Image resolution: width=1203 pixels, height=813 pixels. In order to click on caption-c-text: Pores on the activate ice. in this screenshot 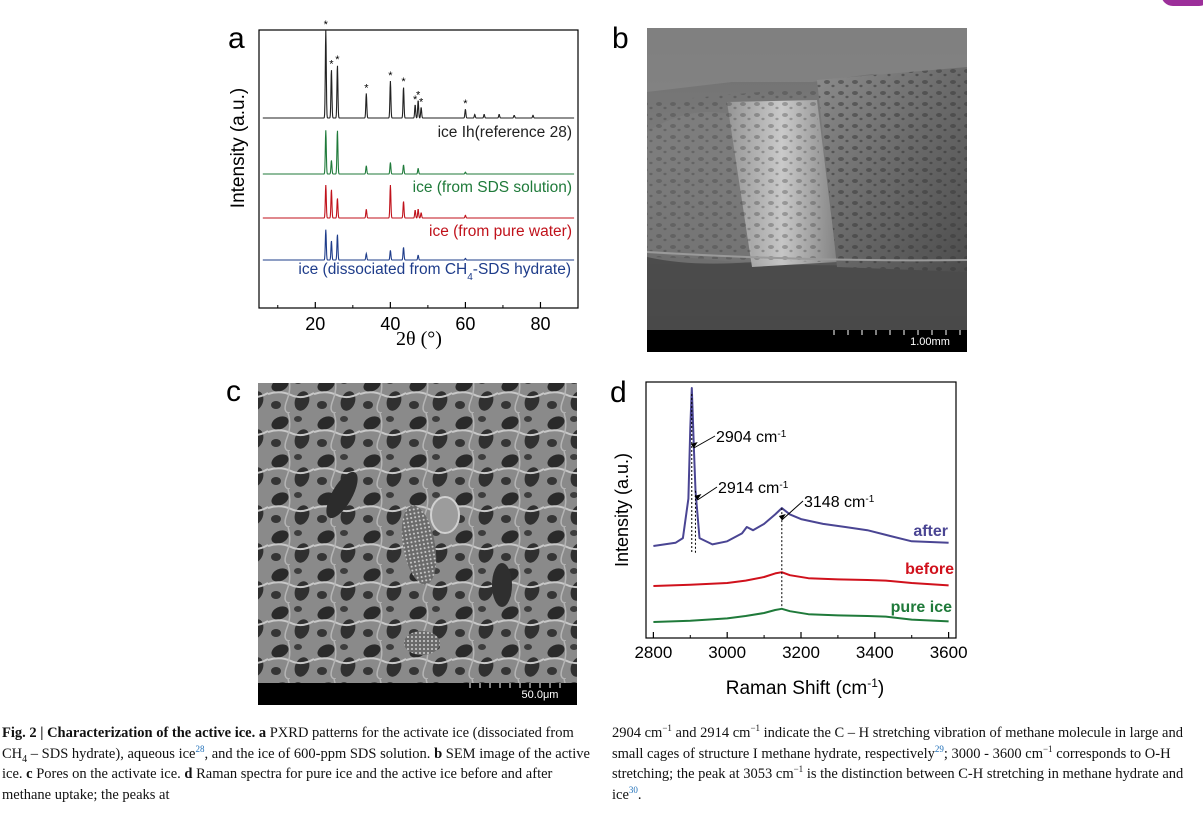, I will do `click(108, 774)`.